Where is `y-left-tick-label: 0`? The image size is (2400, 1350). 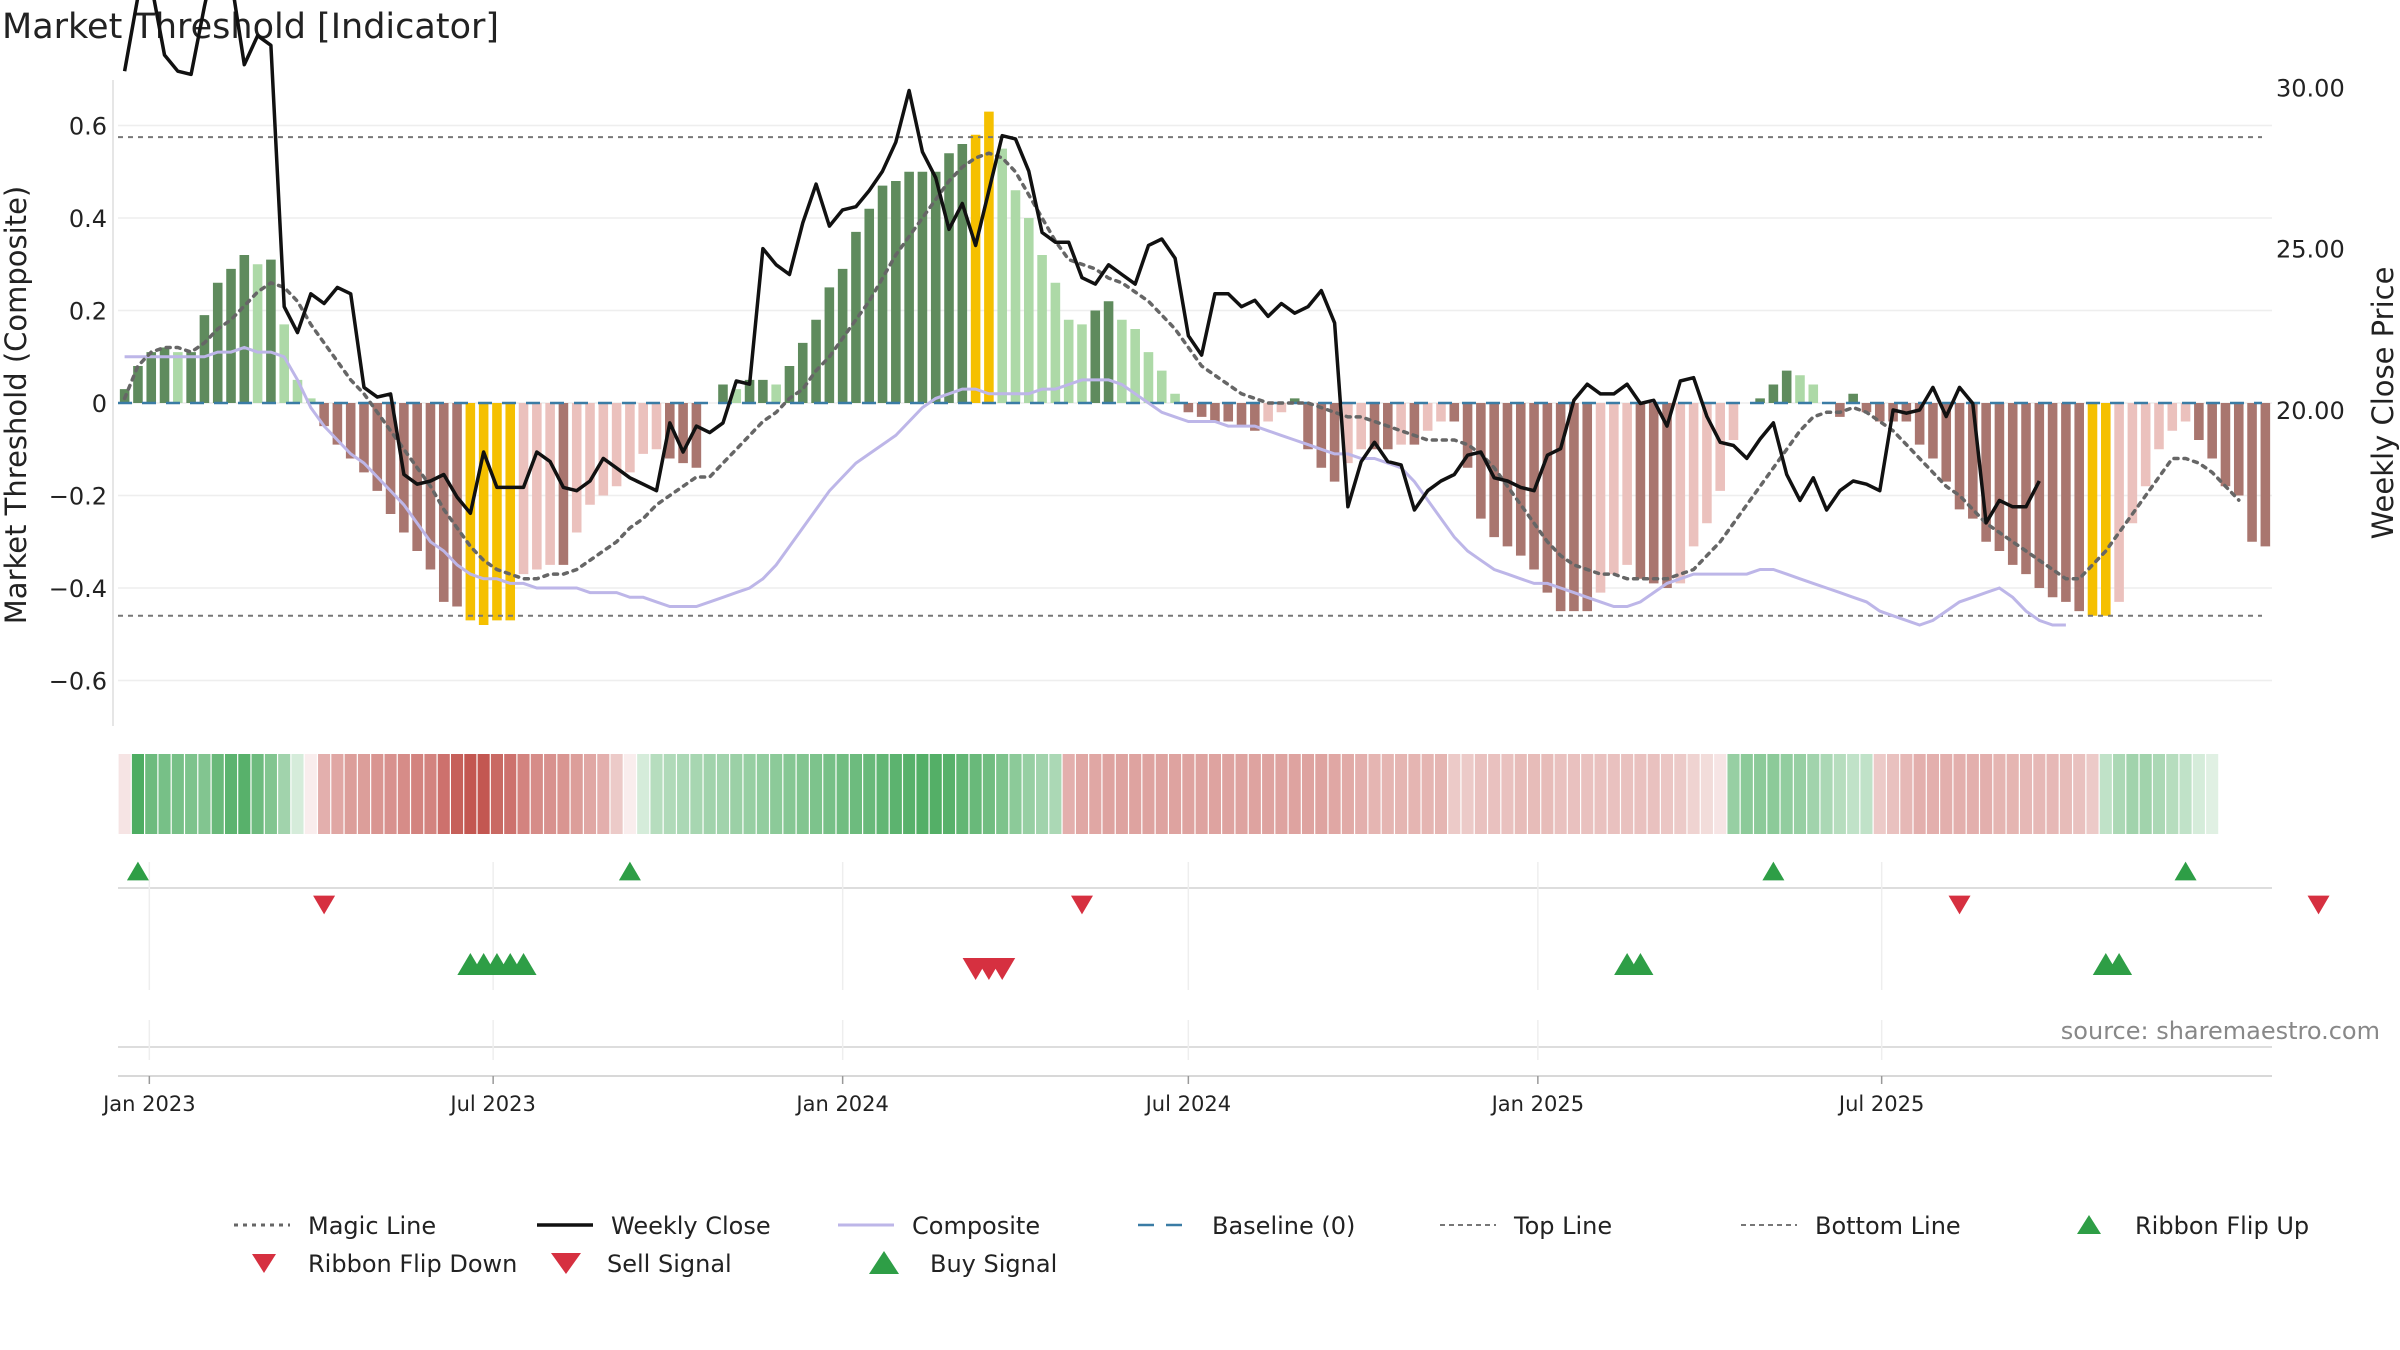
y-left-tick-label: 0 is located at coordinates (99, 404).